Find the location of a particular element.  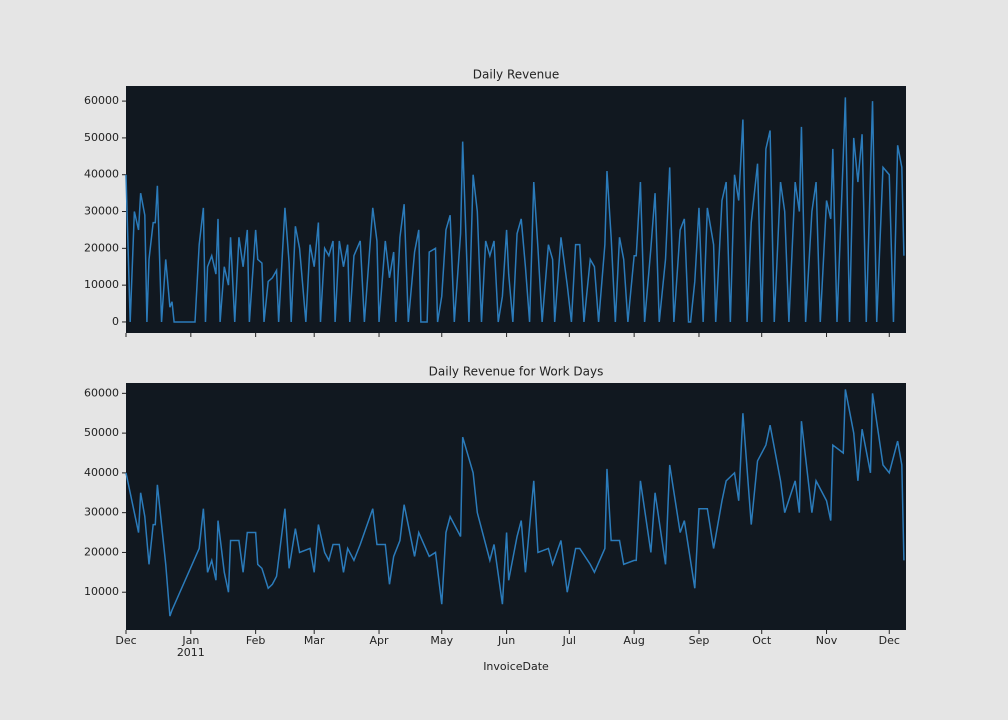

x-tick-label: Sep is located at coordinates (699, 640).